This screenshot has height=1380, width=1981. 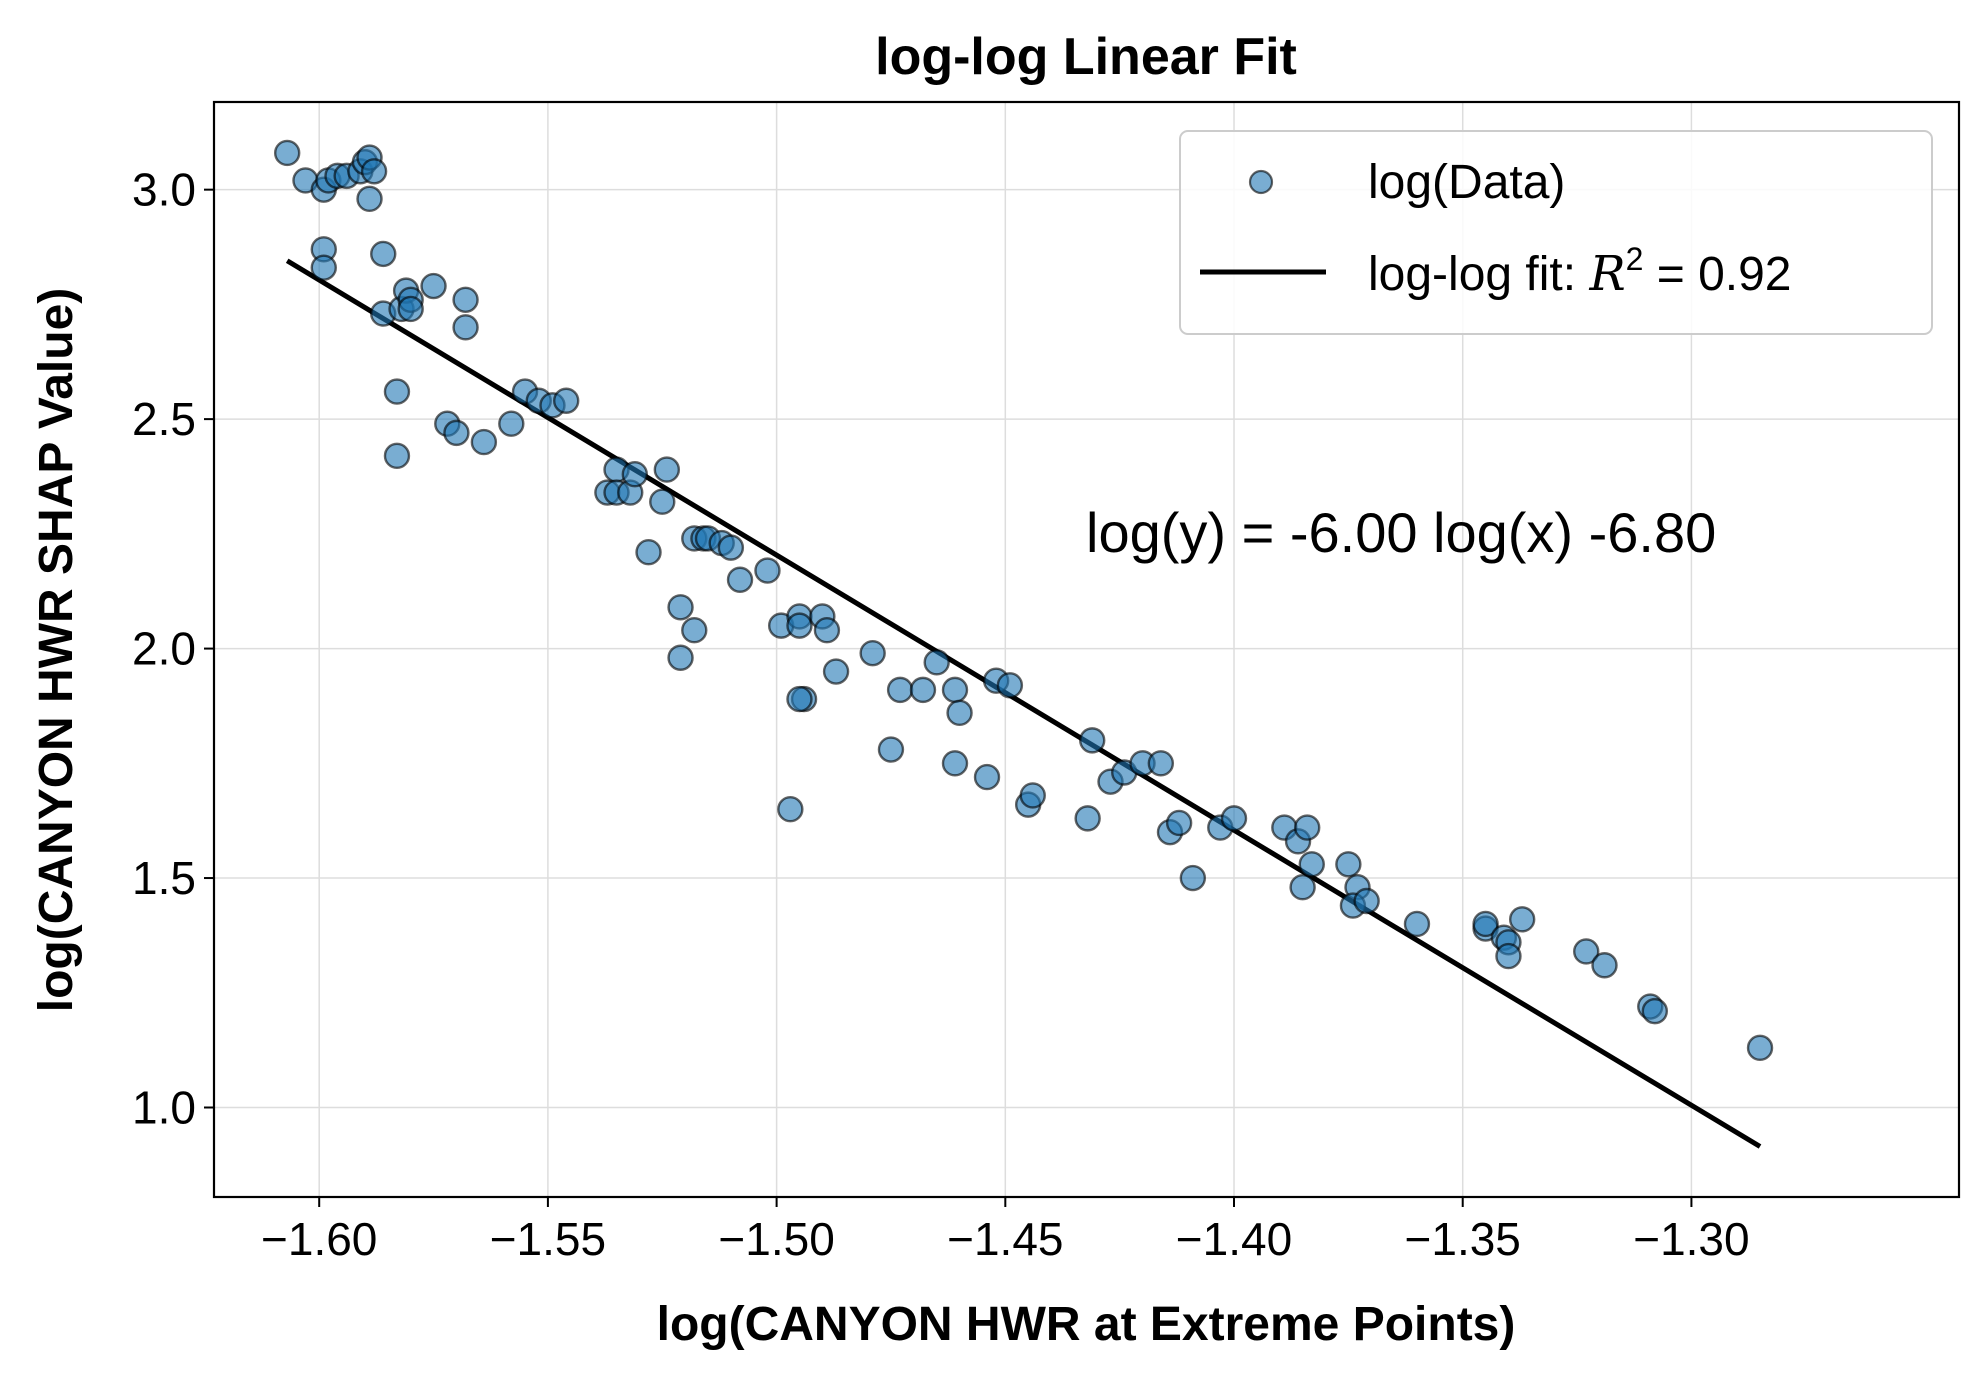 I want to click on legend-fit-r: R, so click(x=1606, y=274).